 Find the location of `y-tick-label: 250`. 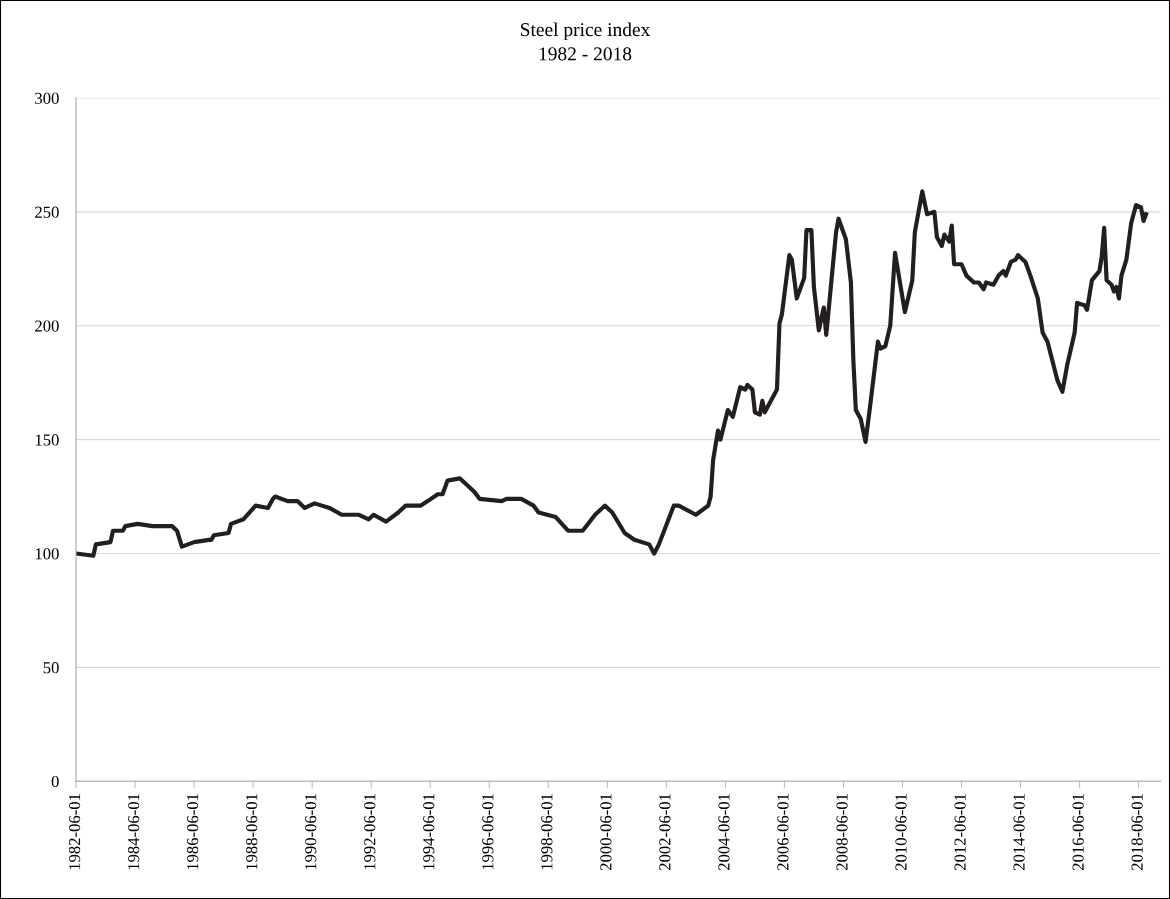

y-tick-label: 250 is located at coordinates (47, 212).